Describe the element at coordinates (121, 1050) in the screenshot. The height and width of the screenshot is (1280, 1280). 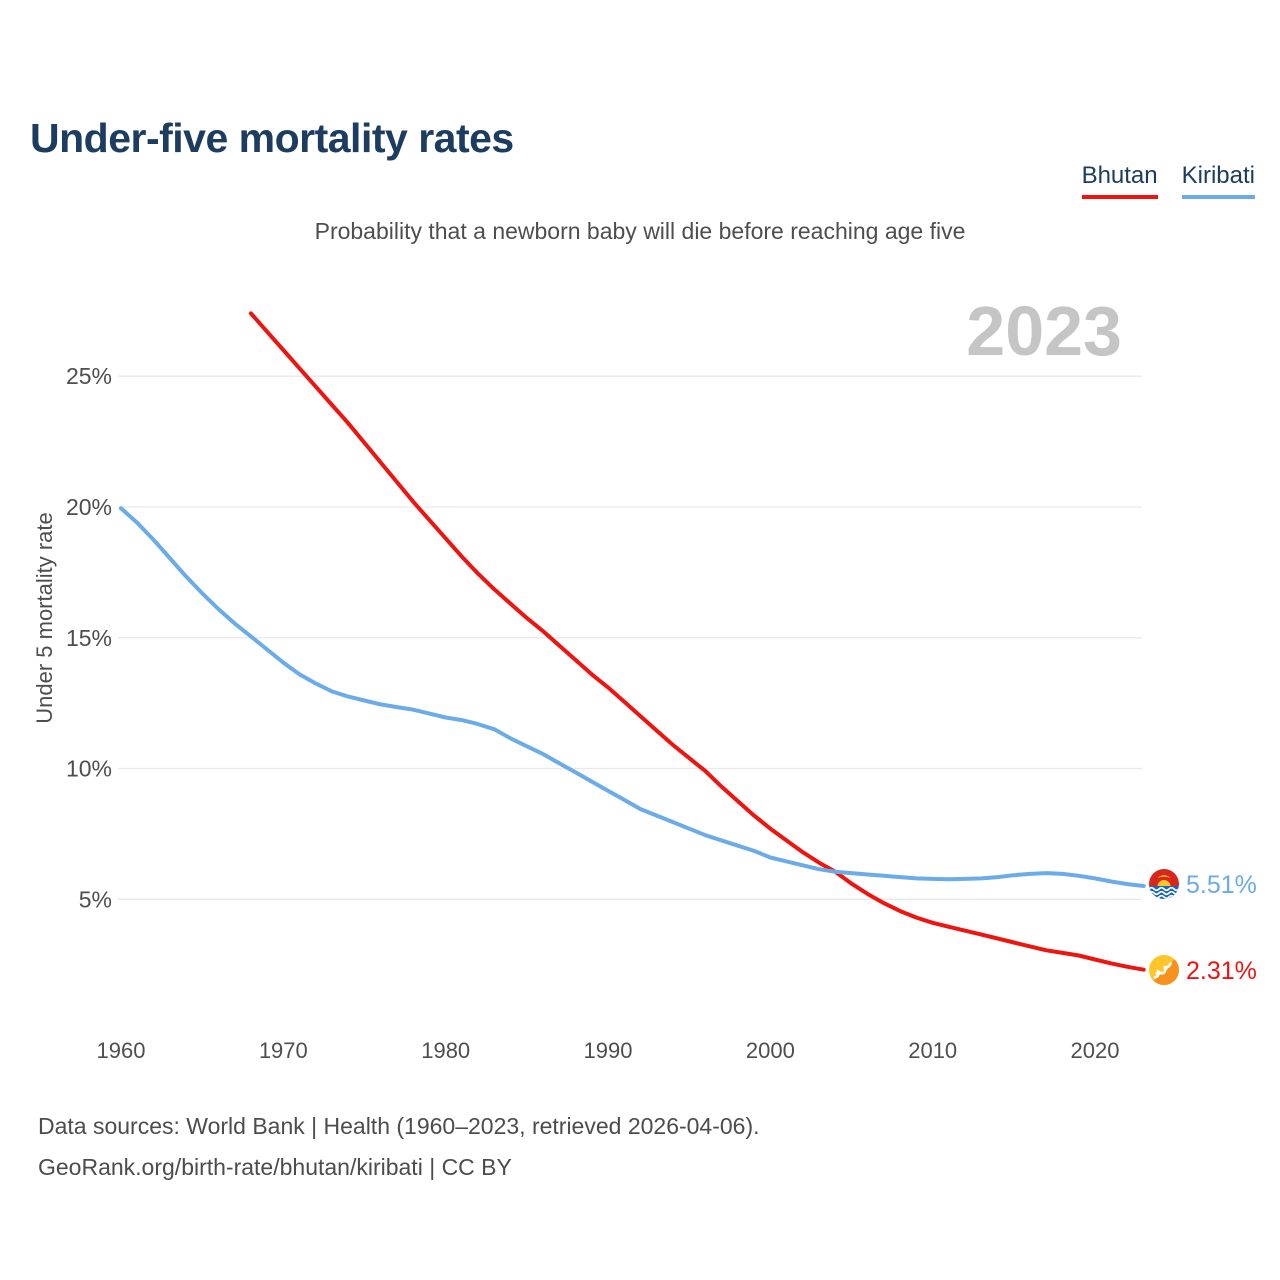
I see `x-tick-label: 1960` at that location.